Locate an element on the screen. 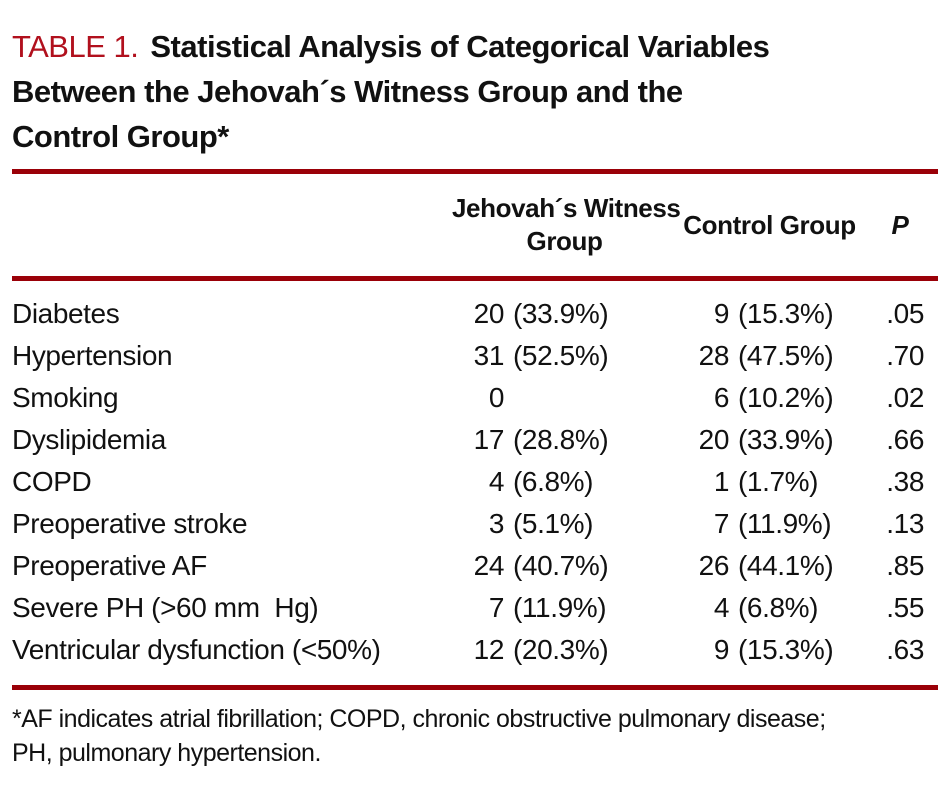 The width and height of the screenshot is (950, 797). control-count: 6 is located at coordinates (721, 397).